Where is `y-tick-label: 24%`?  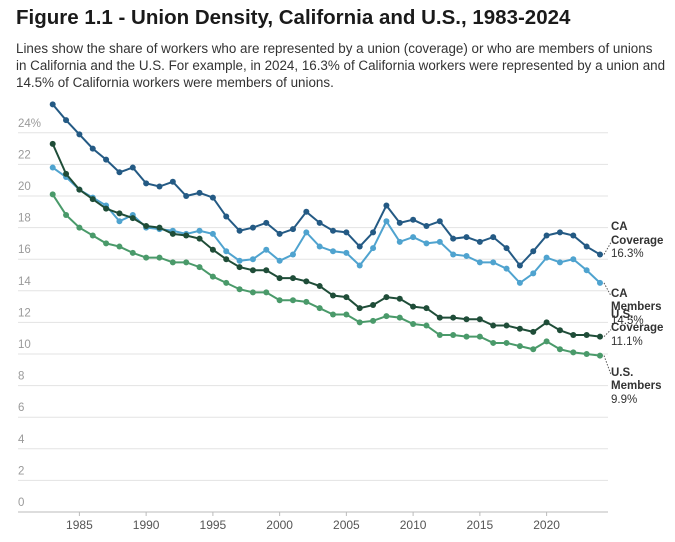
y-tick-label: 24% is located at coordinates (29, 124).